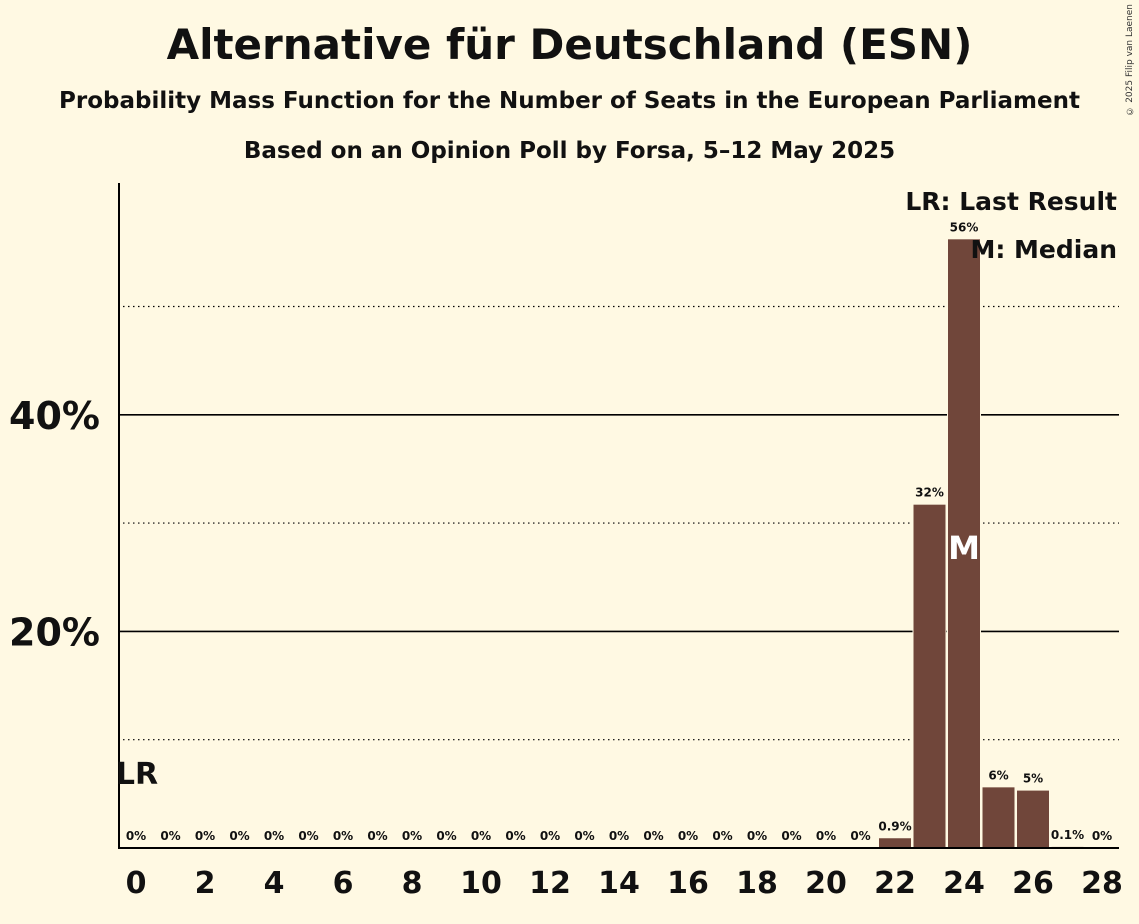 The image size is (1139, 924). Describe the element at coordinates (826, 883) in the screenshot. I see `x-tick-label: 20` at that location.